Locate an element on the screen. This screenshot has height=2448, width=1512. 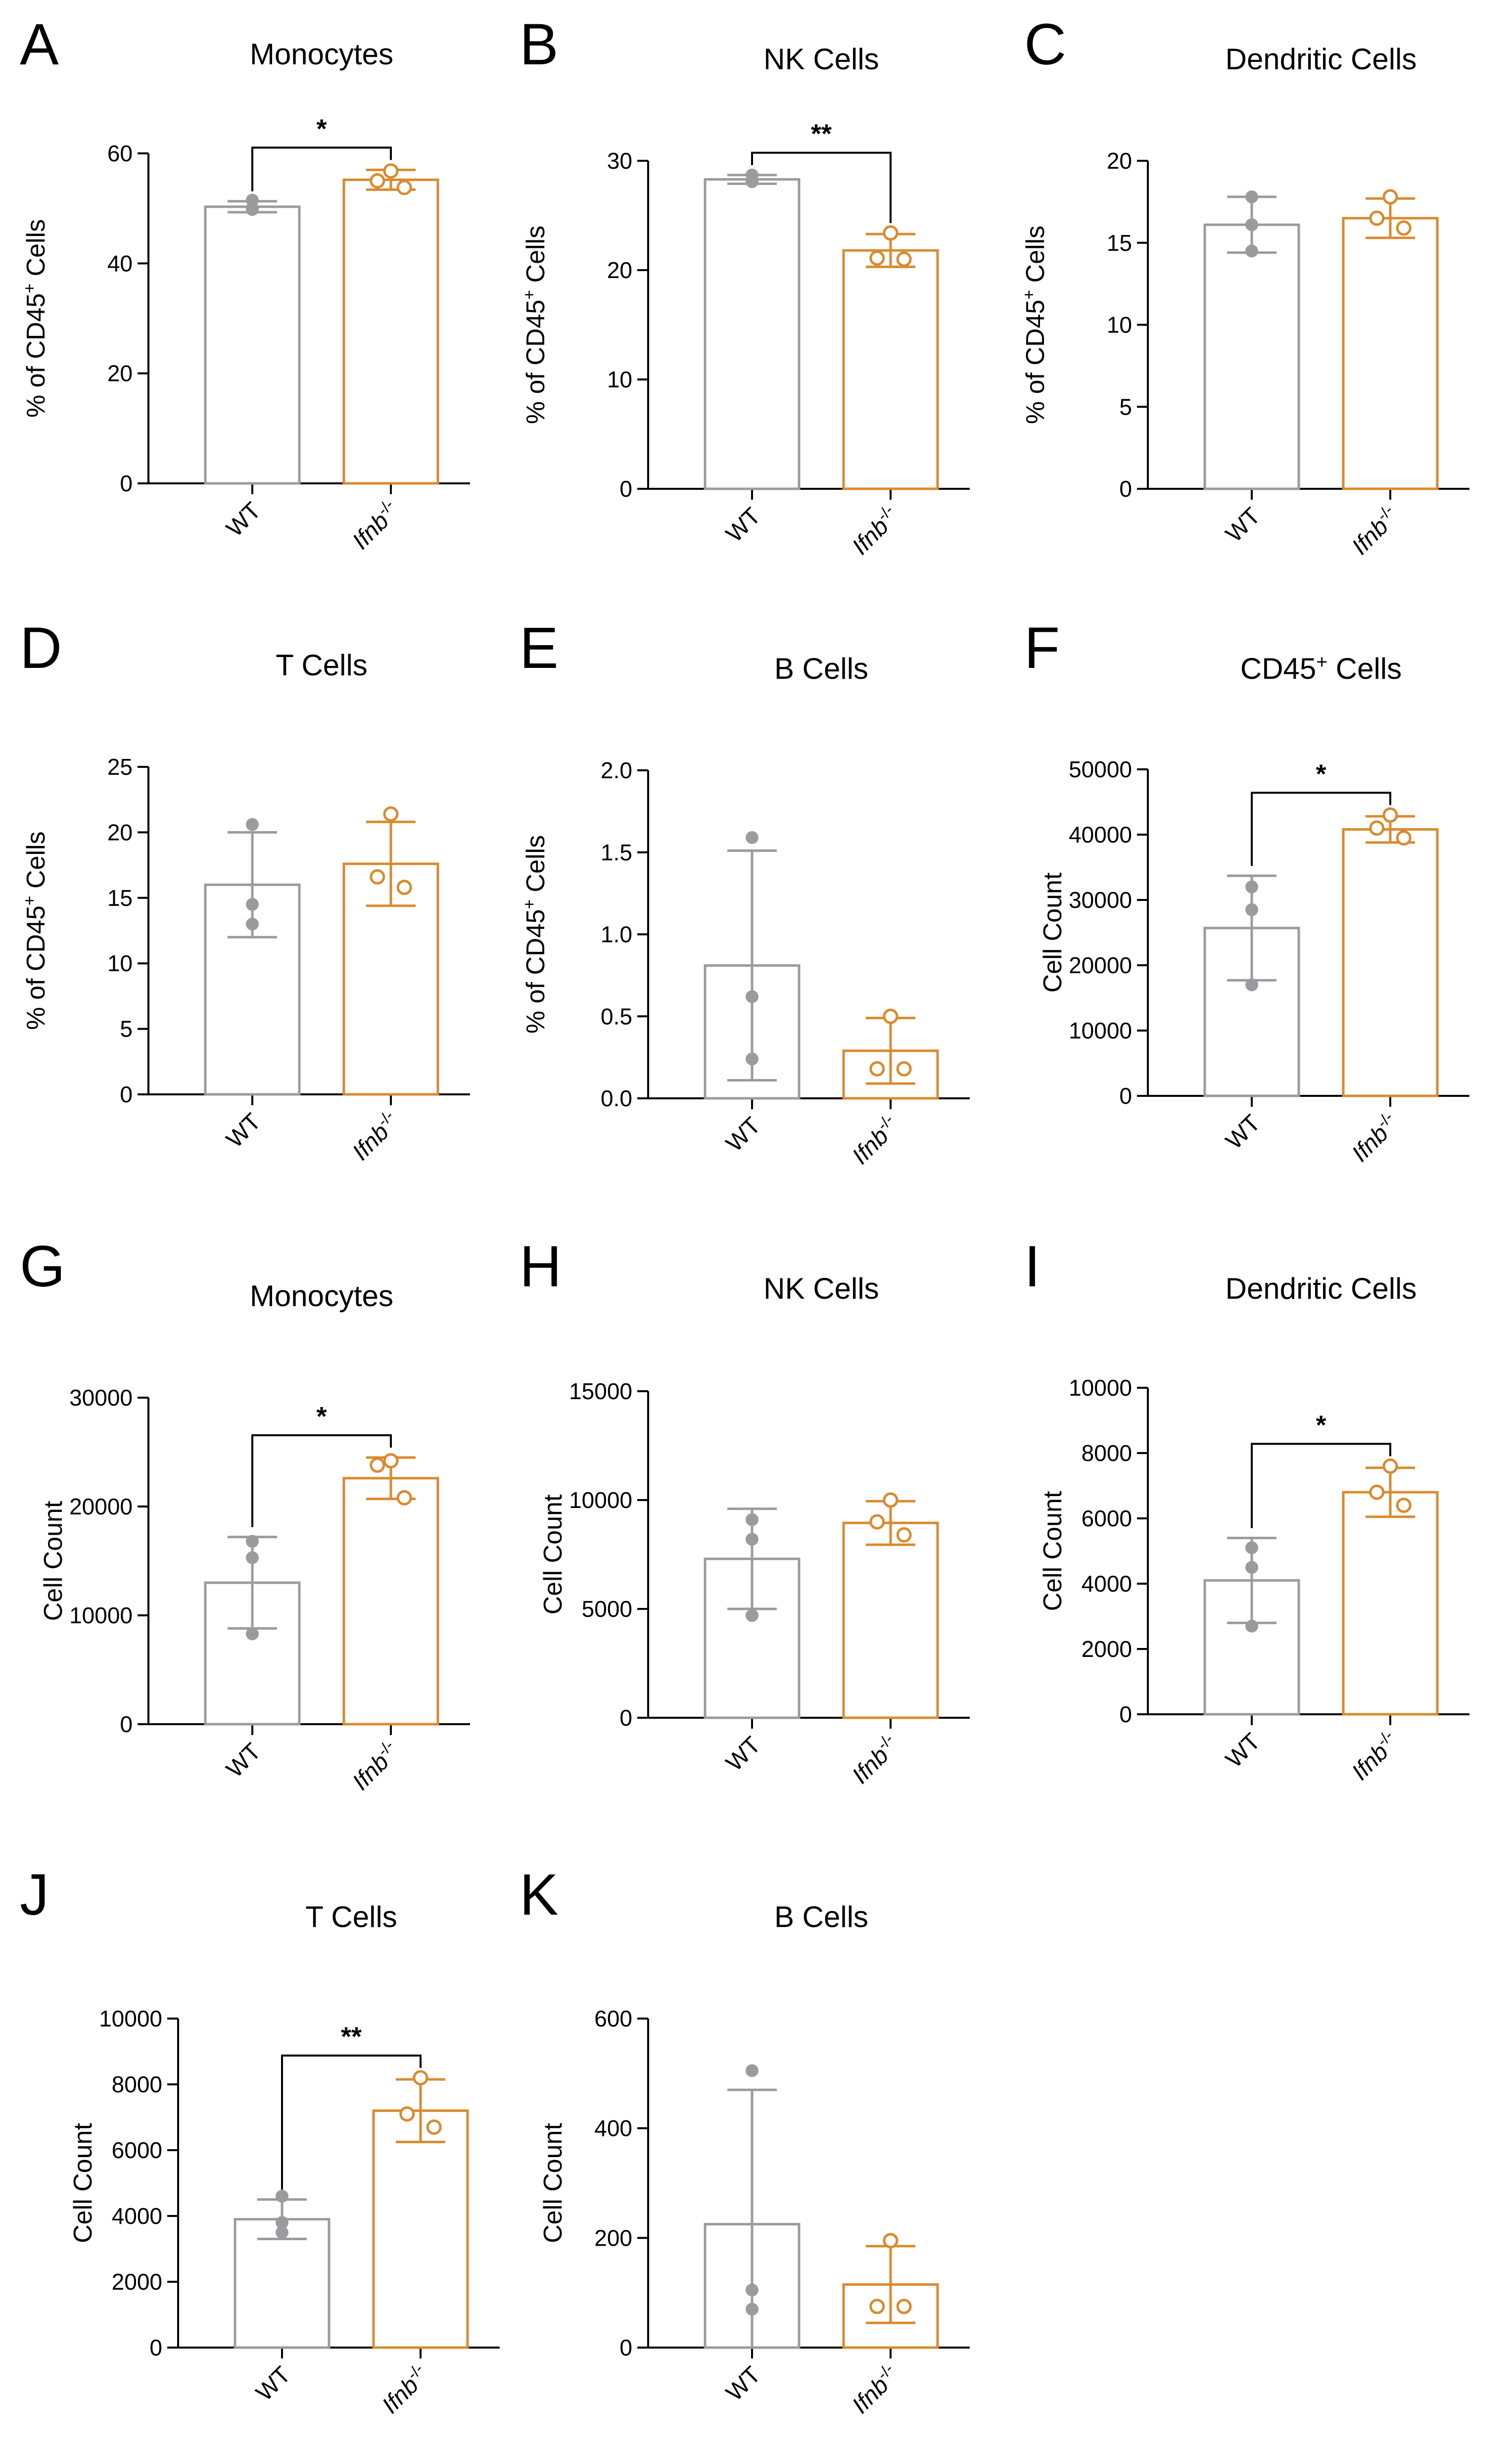
y-tick-label: 20000 is located at coordinates (1101, 965).